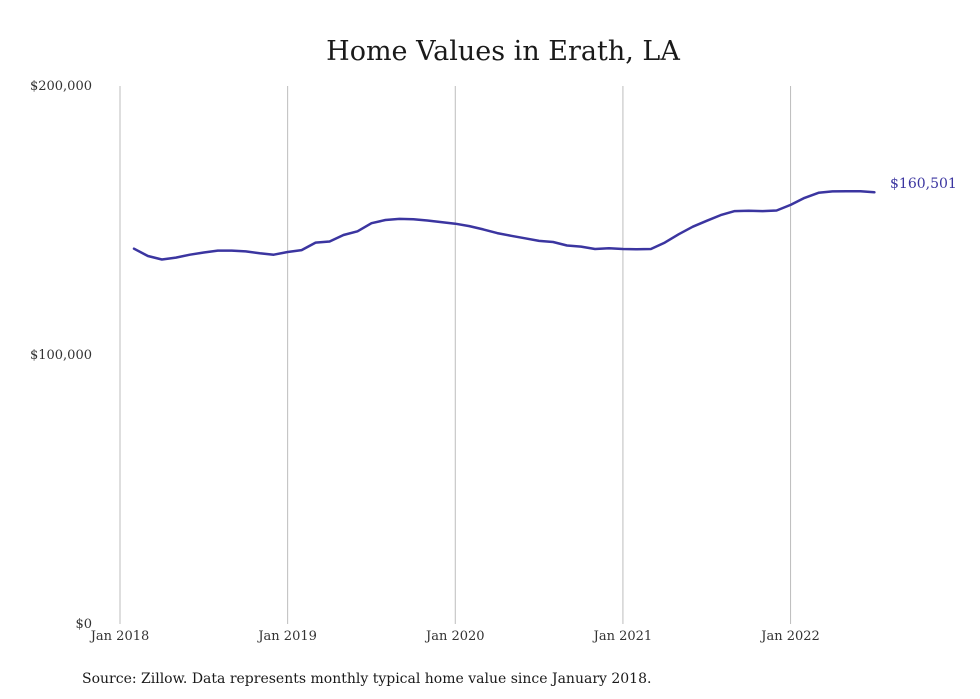  I want to click on x-axis-tick-labels: Jan 2018 Jan 2019 Jan 2020 Jan 2021 Jan 2022, so click(454, 636).